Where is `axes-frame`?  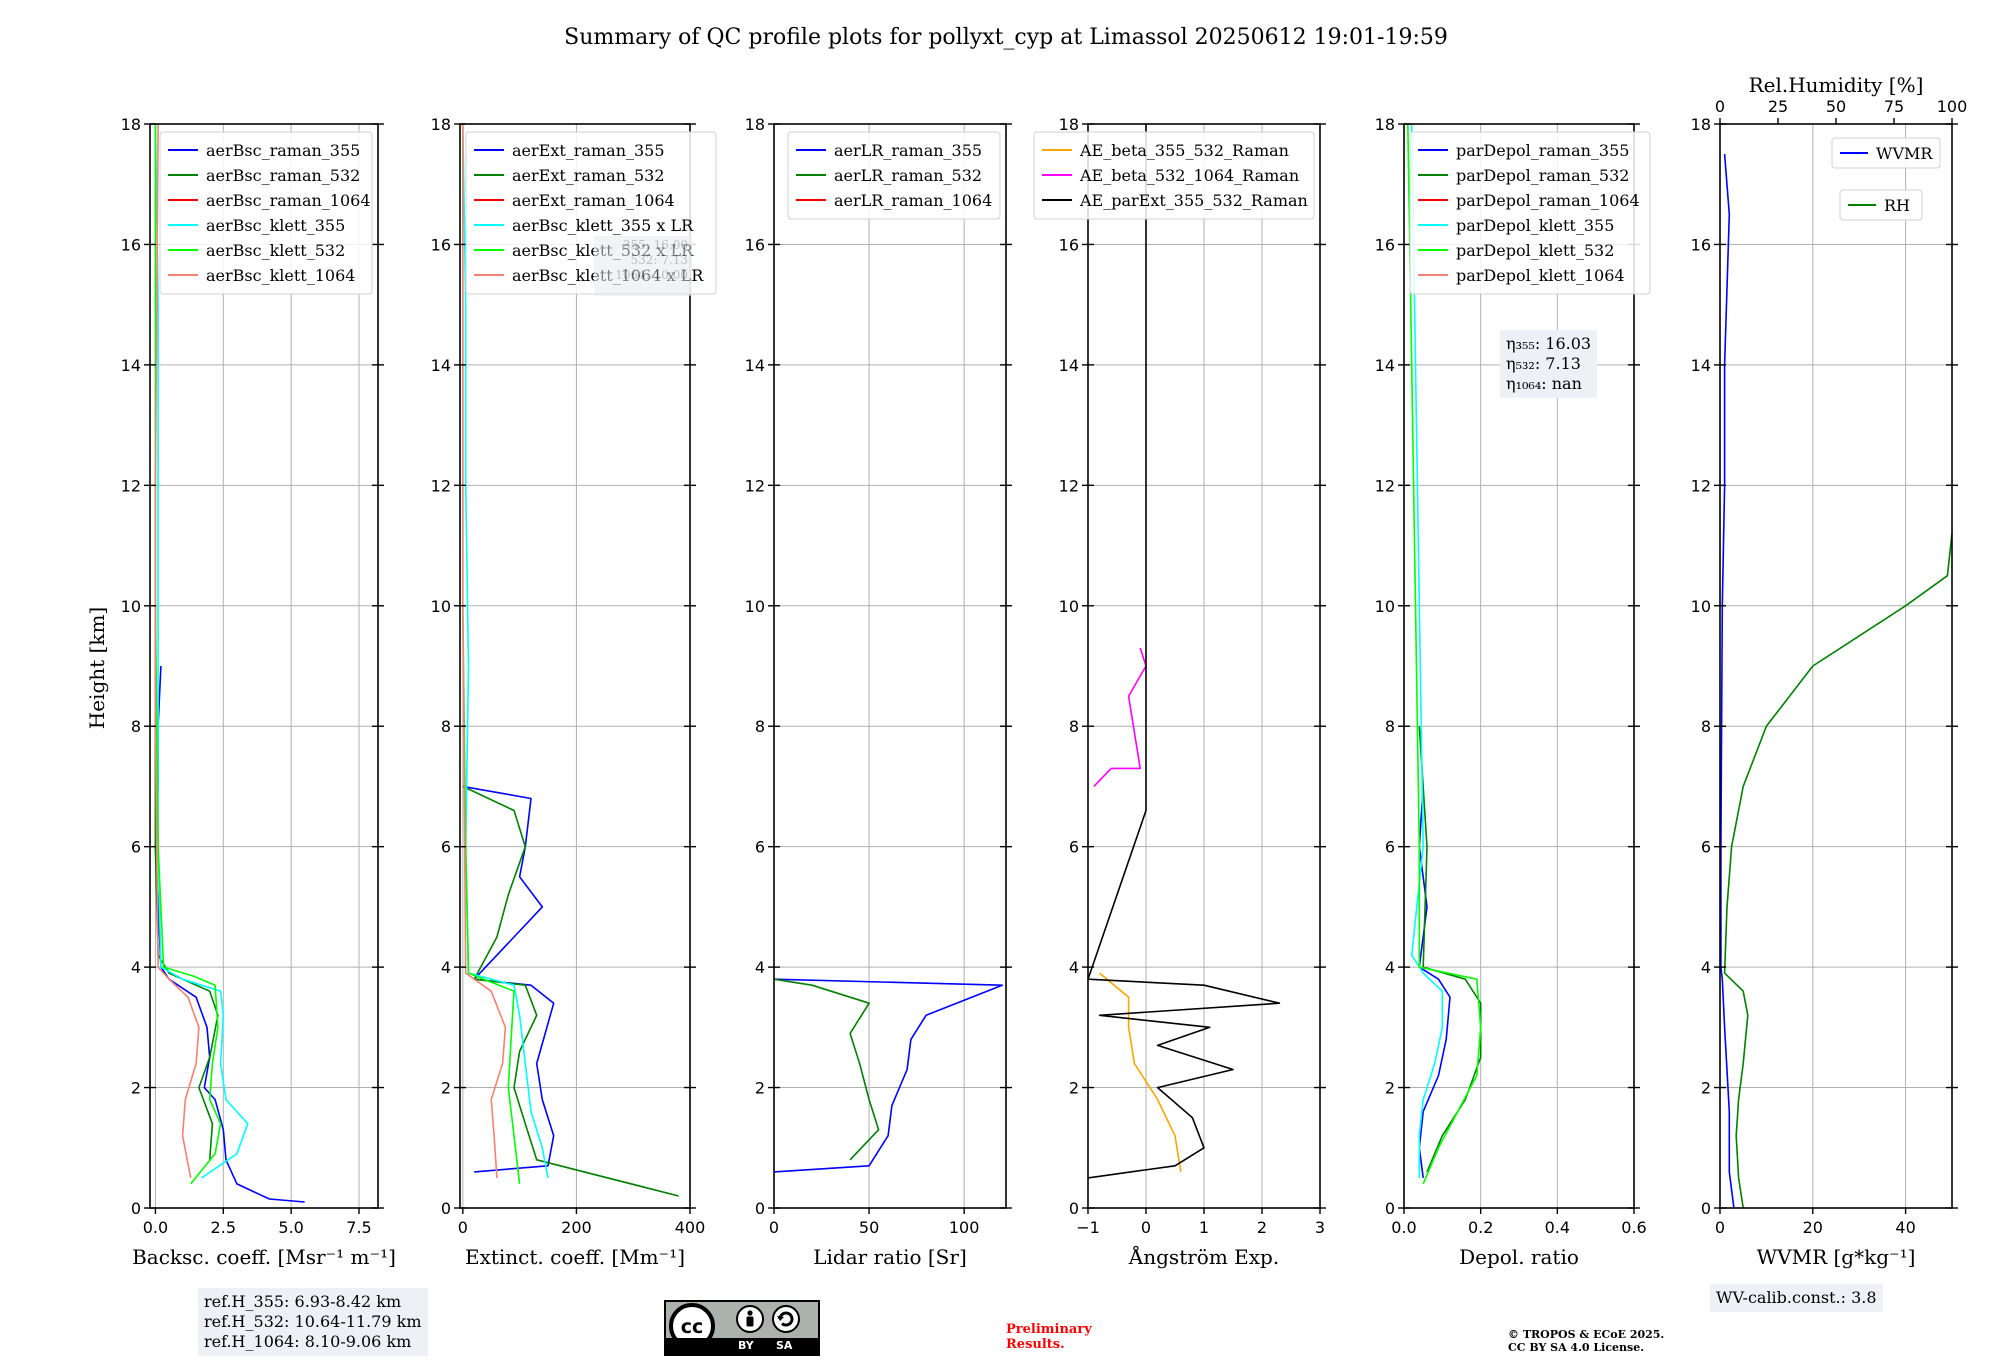
axes-frame is located at coordinates (264, 666).